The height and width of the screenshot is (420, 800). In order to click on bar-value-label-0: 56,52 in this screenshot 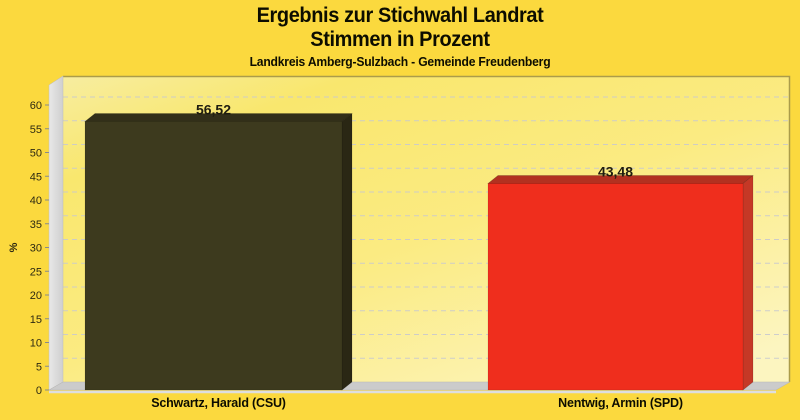, I will do `click(213, 110)`.